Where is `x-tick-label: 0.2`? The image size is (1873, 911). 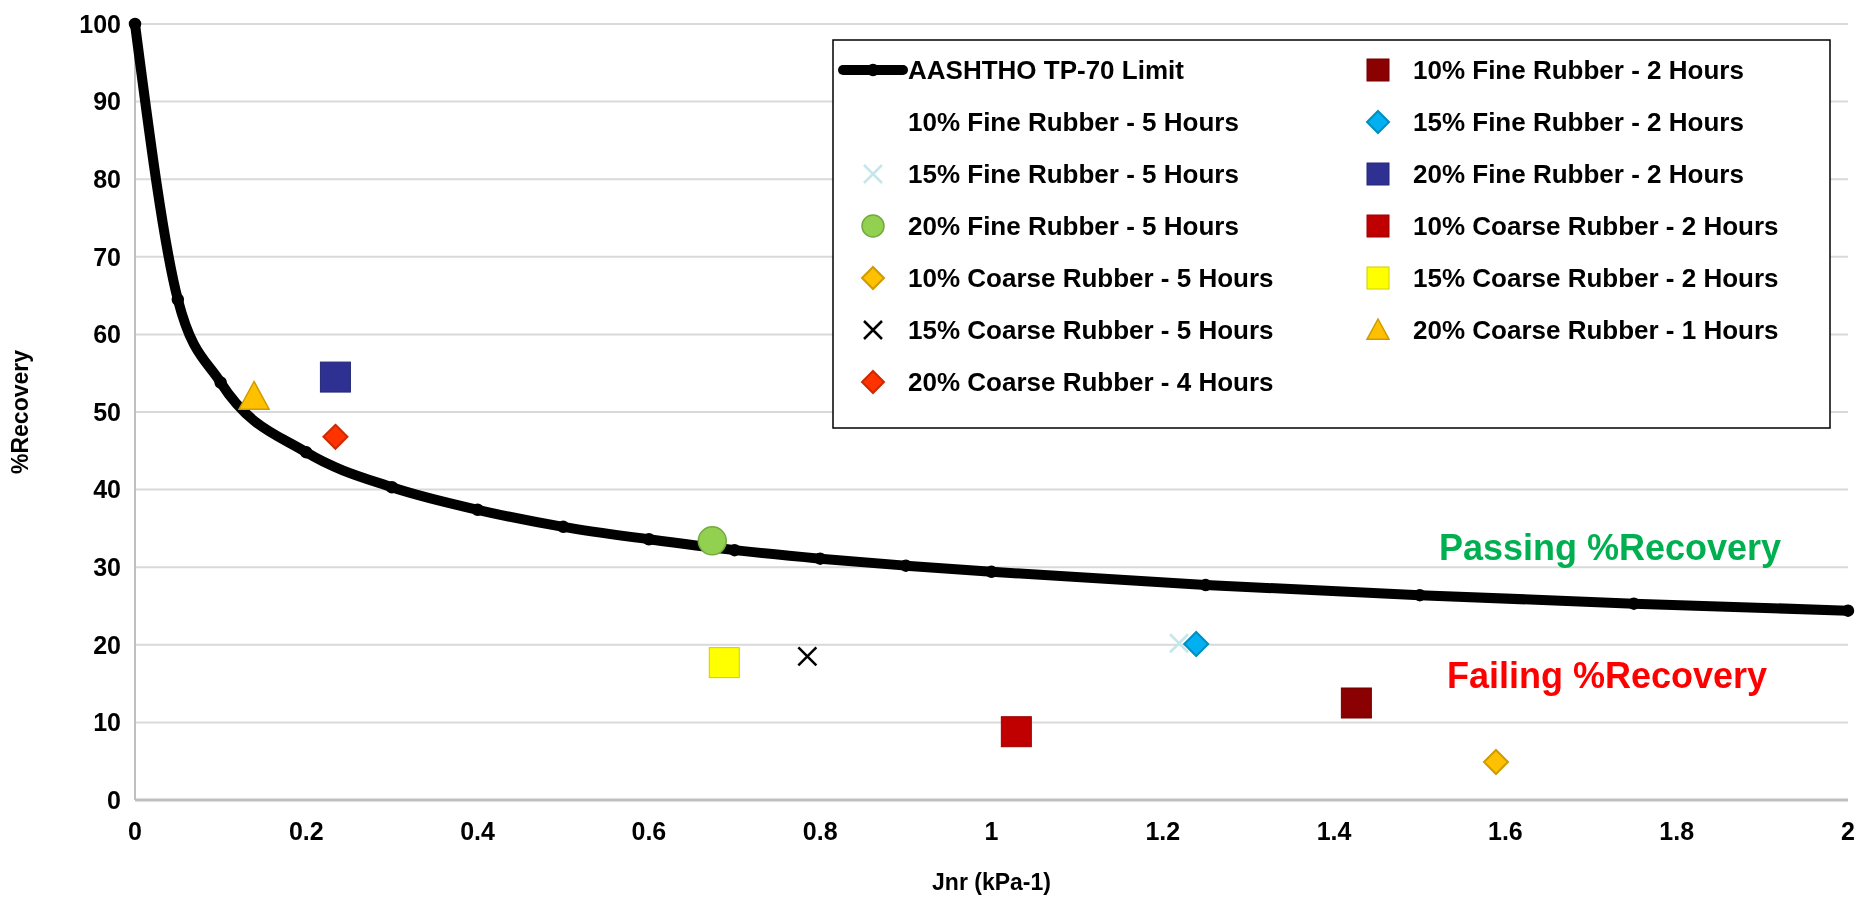 x-tick-label: 0.2 is located at coordinates (306, 831).